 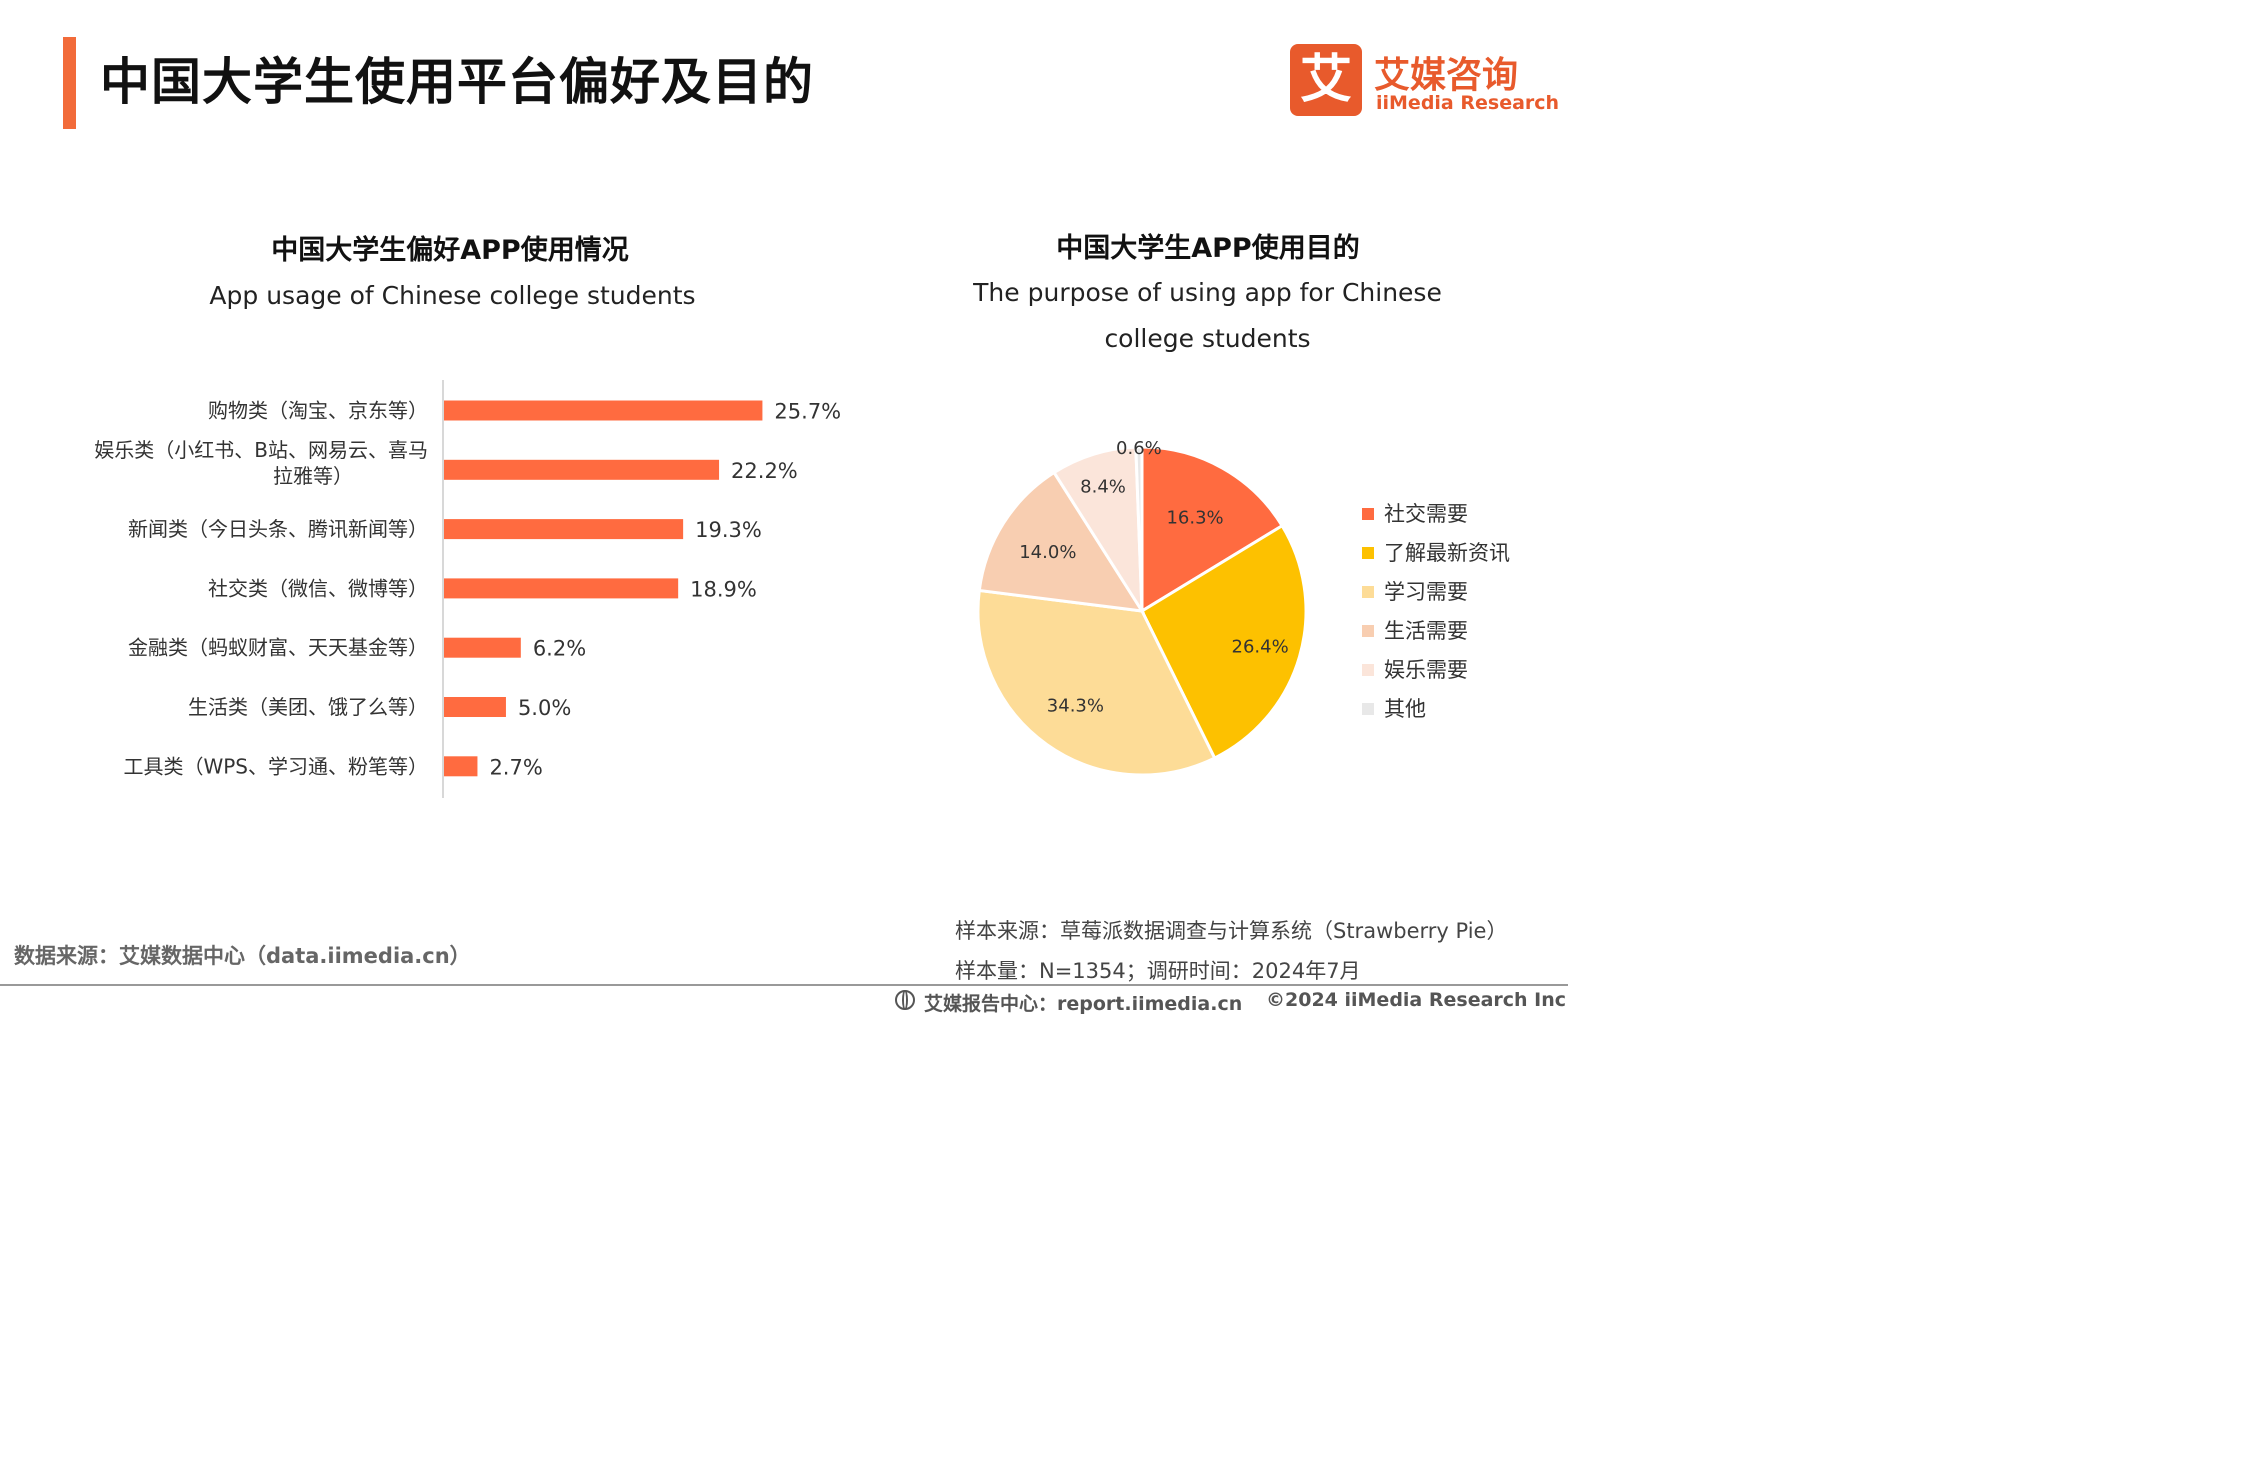 What do you see at coordinates (1075, 706) in the screenshot?
I see `pie-slice-label: 34.3%` at bounding box center [1075, 706].